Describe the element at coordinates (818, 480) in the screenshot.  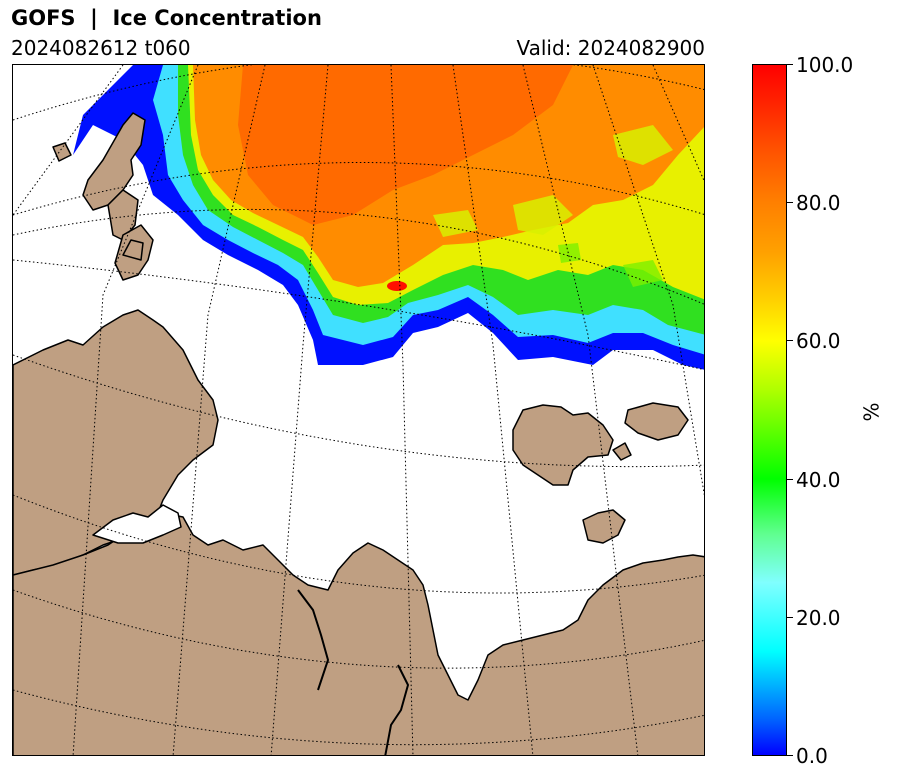
I see `colorbar-tick-label: 40.0` at that location.